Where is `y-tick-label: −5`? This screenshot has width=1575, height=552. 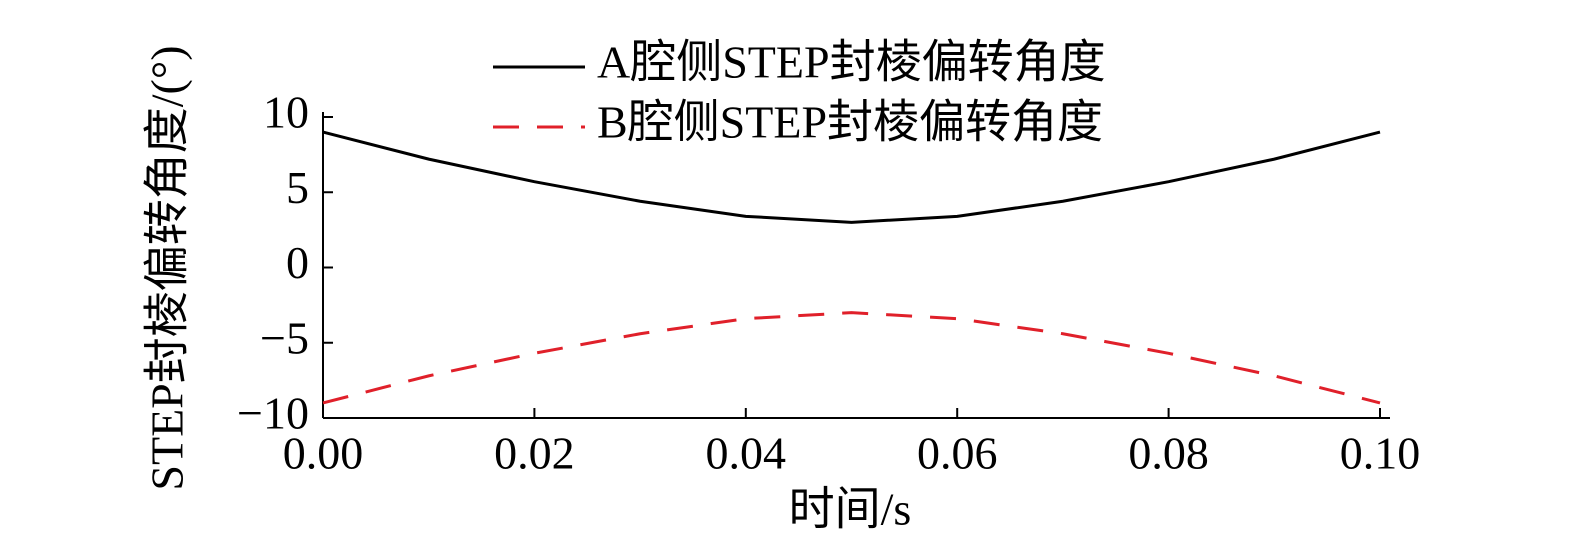 y-tick-label: −5 is located at coordinates (284, 337).